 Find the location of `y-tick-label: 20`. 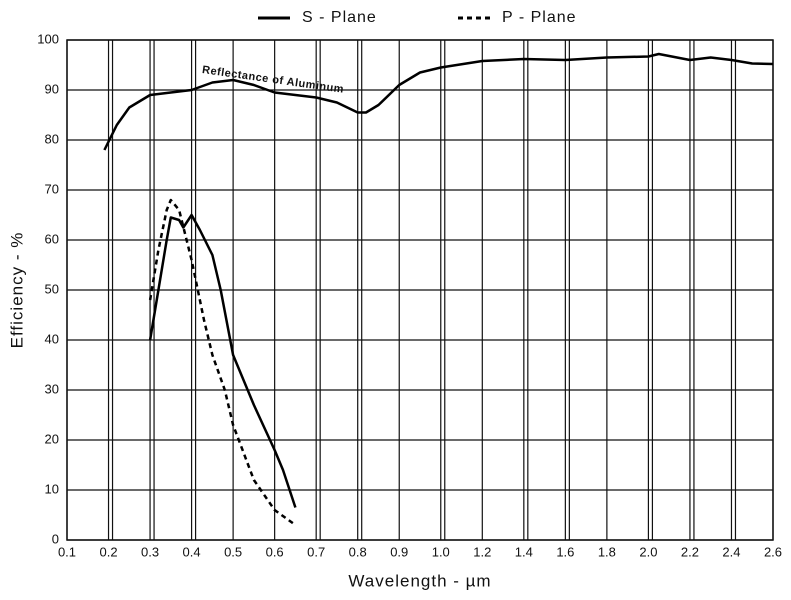

y-tick-label: 20 is located at coordinates (52, 438).